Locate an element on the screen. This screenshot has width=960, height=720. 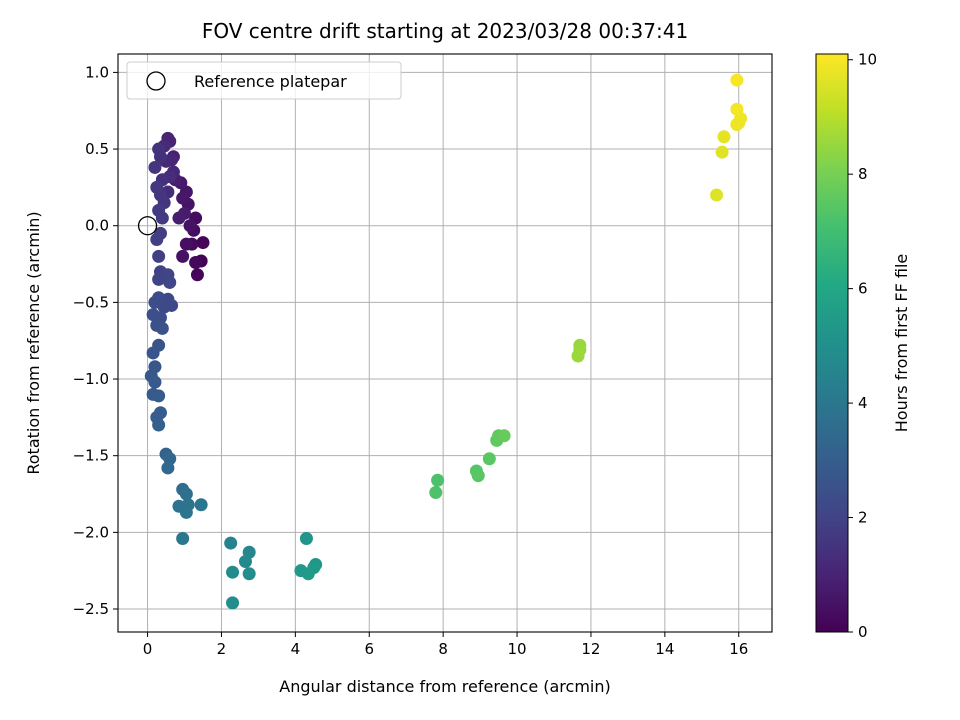
legend-marker is located at coordinates (156, 81).